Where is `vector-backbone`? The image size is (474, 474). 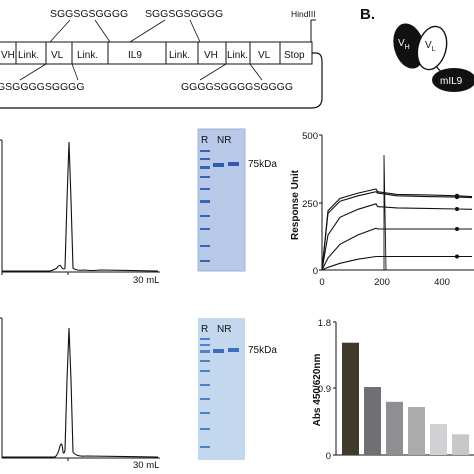 vector-backbone is located at coordinates (161, 80).